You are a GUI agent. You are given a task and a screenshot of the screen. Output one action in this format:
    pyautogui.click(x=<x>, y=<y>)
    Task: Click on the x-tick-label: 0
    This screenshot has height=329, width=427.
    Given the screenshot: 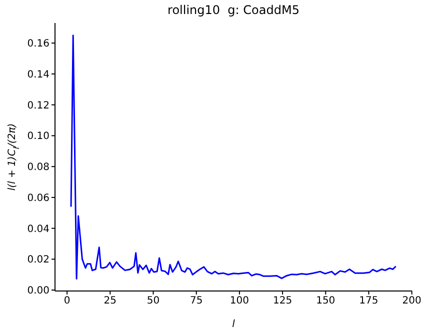 What is the action you would take?
    pyautogui.click(x=67, y=301)
    